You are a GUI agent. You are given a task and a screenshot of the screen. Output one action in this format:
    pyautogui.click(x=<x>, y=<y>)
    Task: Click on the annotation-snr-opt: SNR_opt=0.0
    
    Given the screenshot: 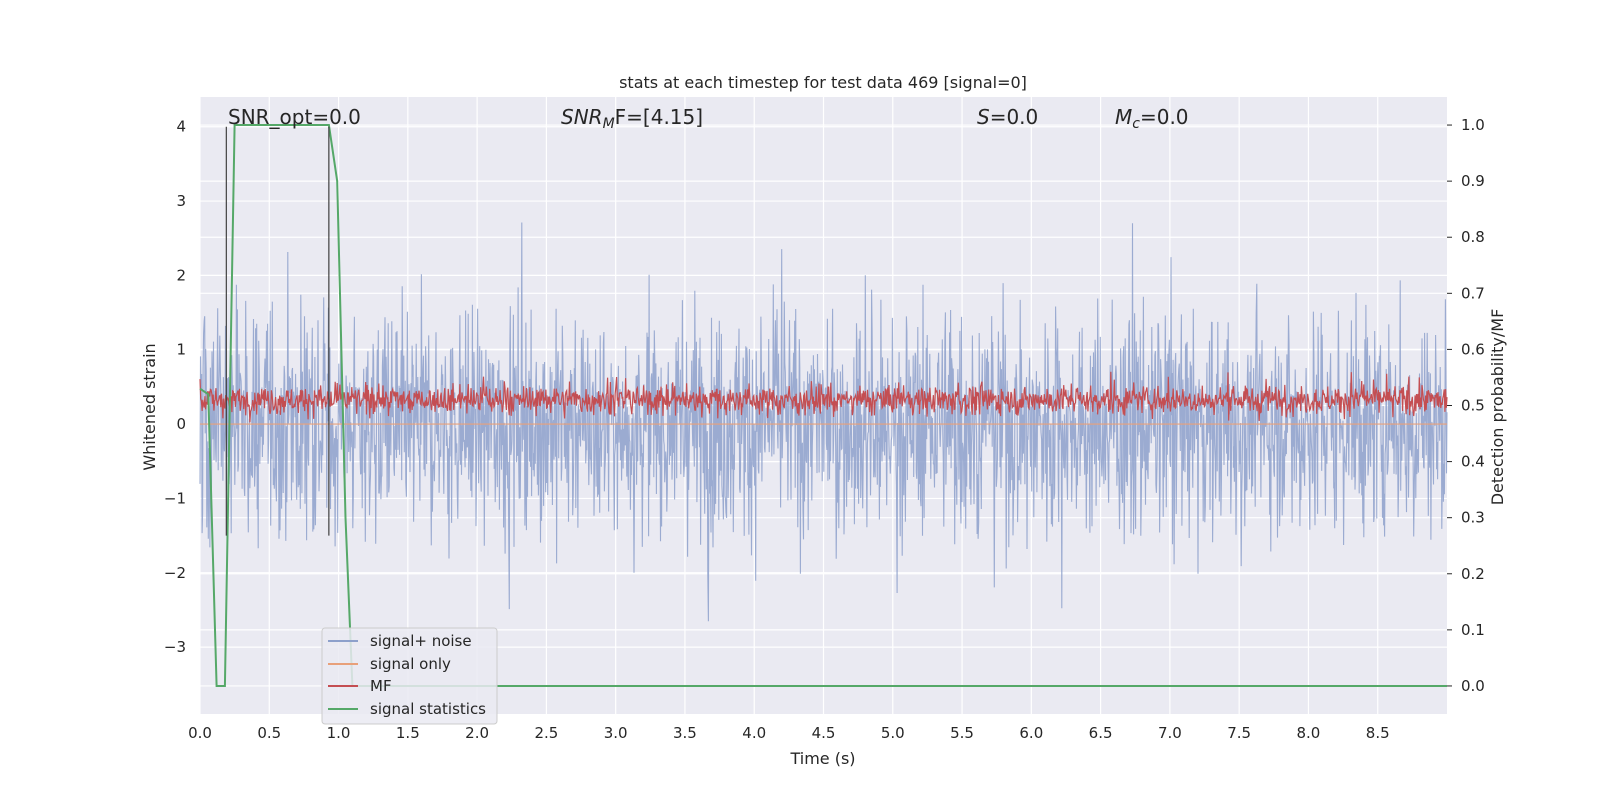 What is the action you would take?
    pyautogui.click(x=294, y=117)
    